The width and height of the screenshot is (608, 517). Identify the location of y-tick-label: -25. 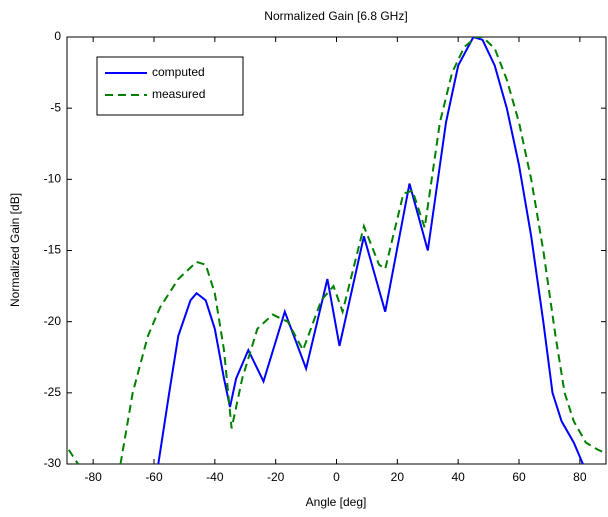
(53, 392).